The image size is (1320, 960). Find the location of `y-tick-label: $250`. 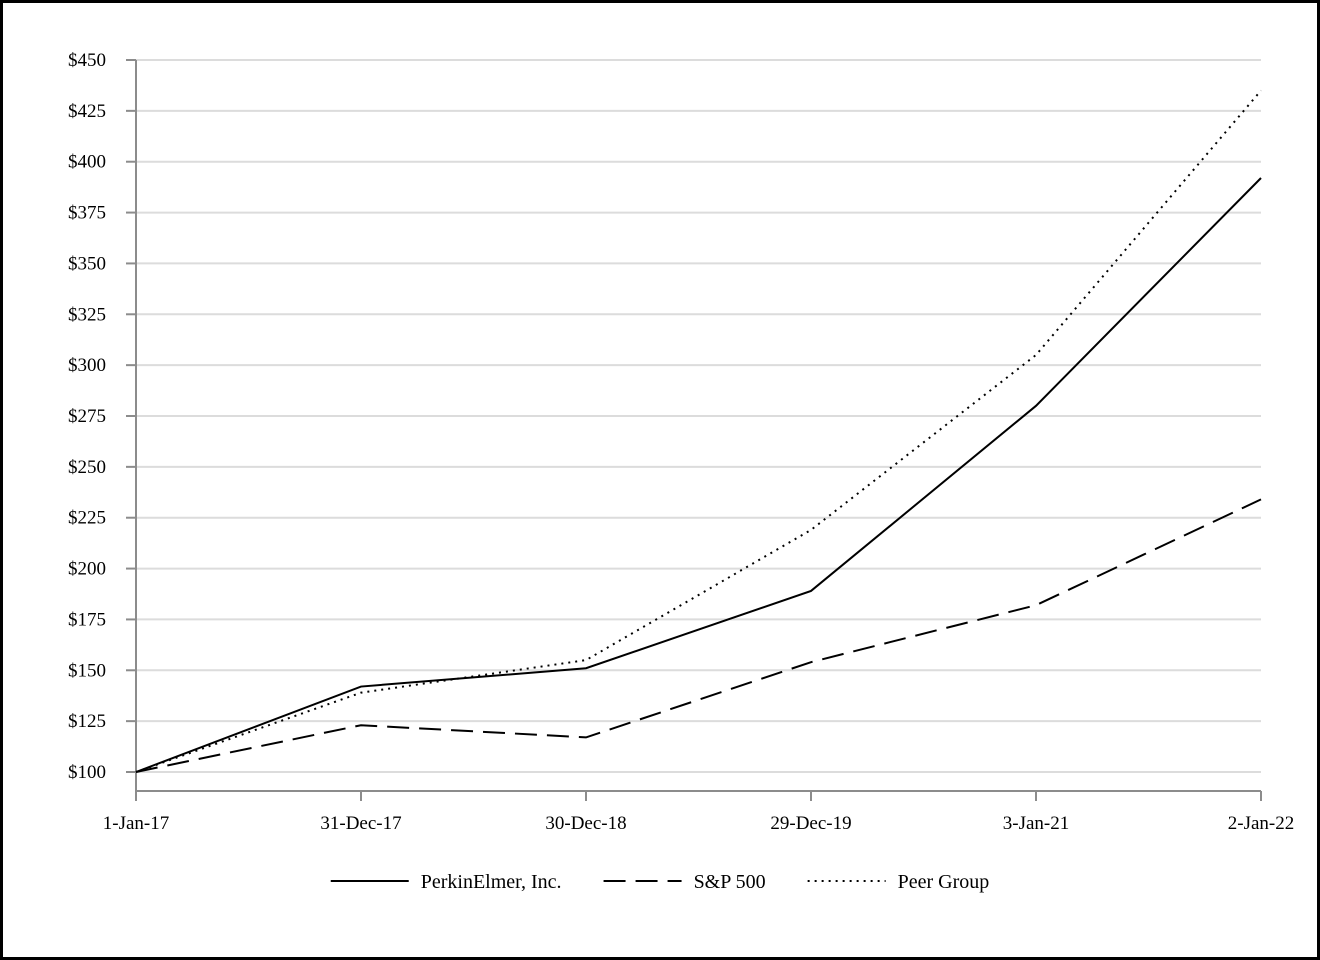

y-tick-label: $250 is located at coordinates (87, 467).